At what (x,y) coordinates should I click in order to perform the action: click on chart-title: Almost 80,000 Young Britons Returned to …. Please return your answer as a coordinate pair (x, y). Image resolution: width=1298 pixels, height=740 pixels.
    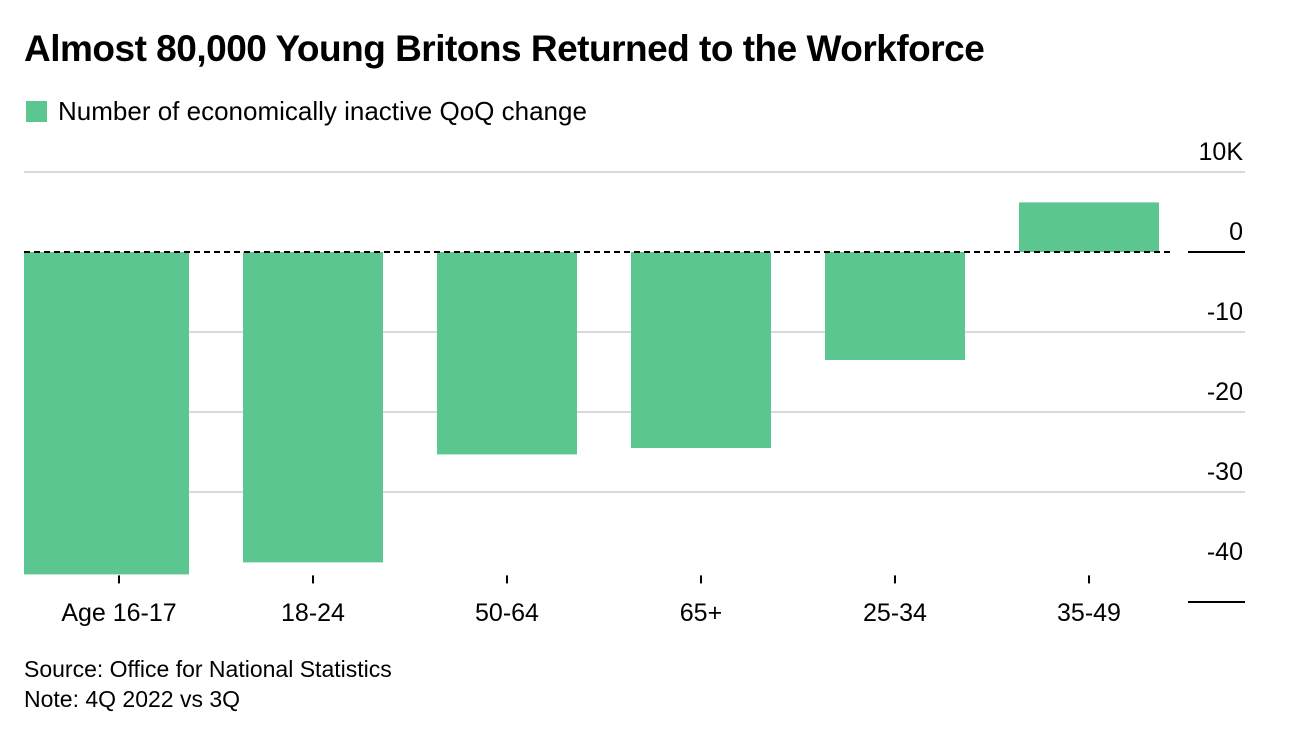
    Looking at the image, I should click on (504, 48).